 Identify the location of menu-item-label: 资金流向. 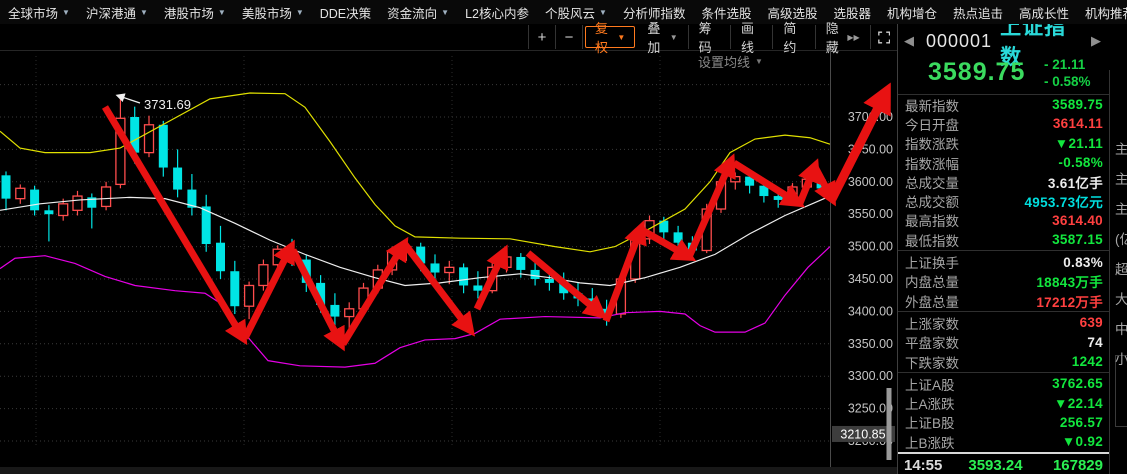
(412, 13).